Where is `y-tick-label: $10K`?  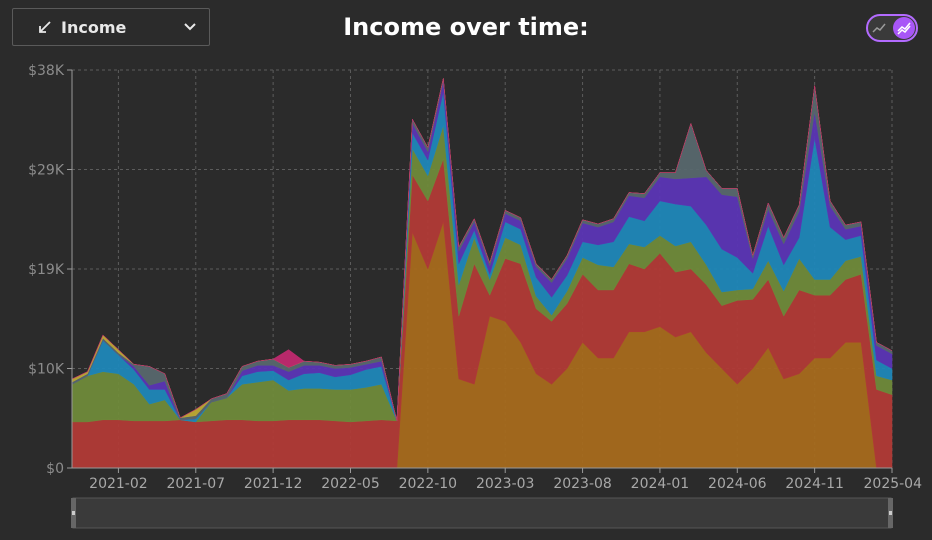
y-tick-label: $10K is located at coordinates (46, 370).